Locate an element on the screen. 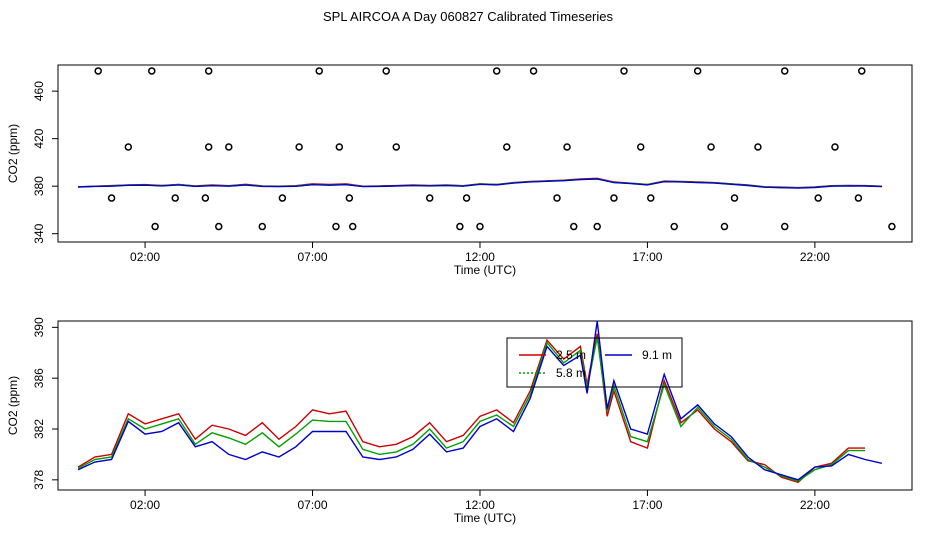 This screenshot has width=936, height=540. legend: 2.5 m 5.8 m 9.1 m is located at coordinates (594, 362).